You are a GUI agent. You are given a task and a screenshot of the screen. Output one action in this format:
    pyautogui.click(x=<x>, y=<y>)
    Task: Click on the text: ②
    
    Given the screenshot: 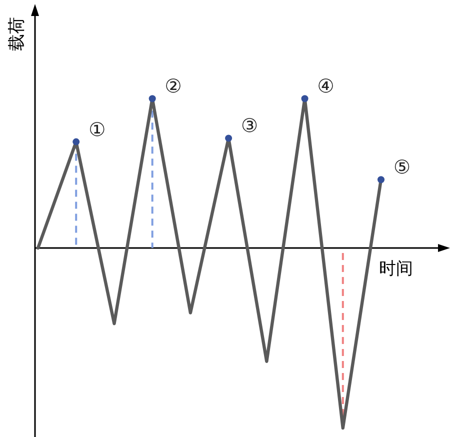 What is the action you would take?
    pyautogui.click(x=173, y=87)
    